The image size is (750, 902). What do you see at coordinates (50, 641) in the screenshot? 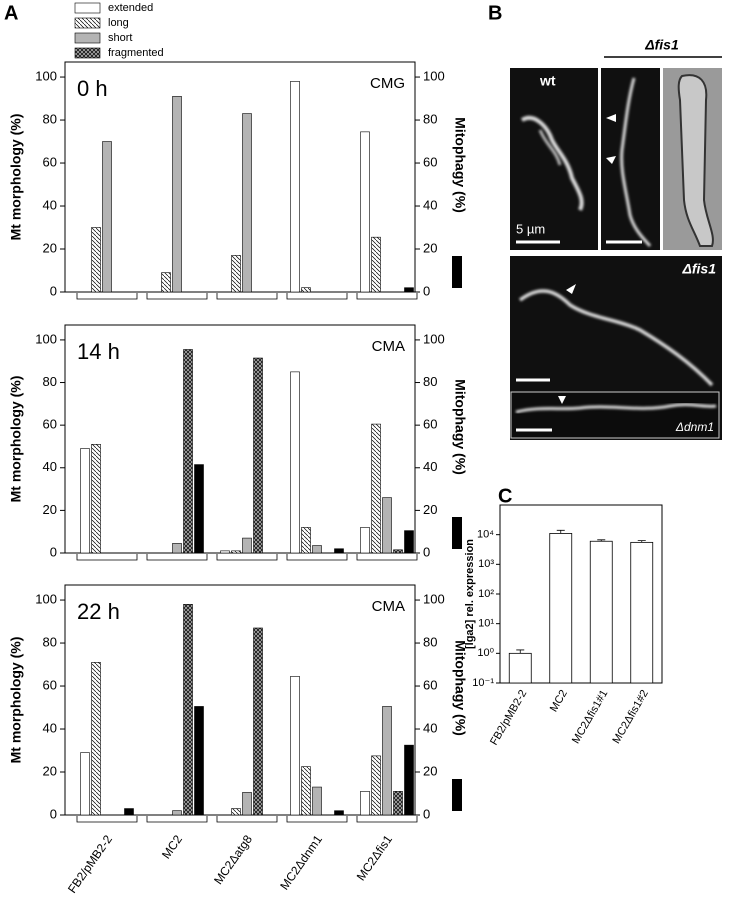
I see `y-tick-label: 80` at bounding box center [50, 641].